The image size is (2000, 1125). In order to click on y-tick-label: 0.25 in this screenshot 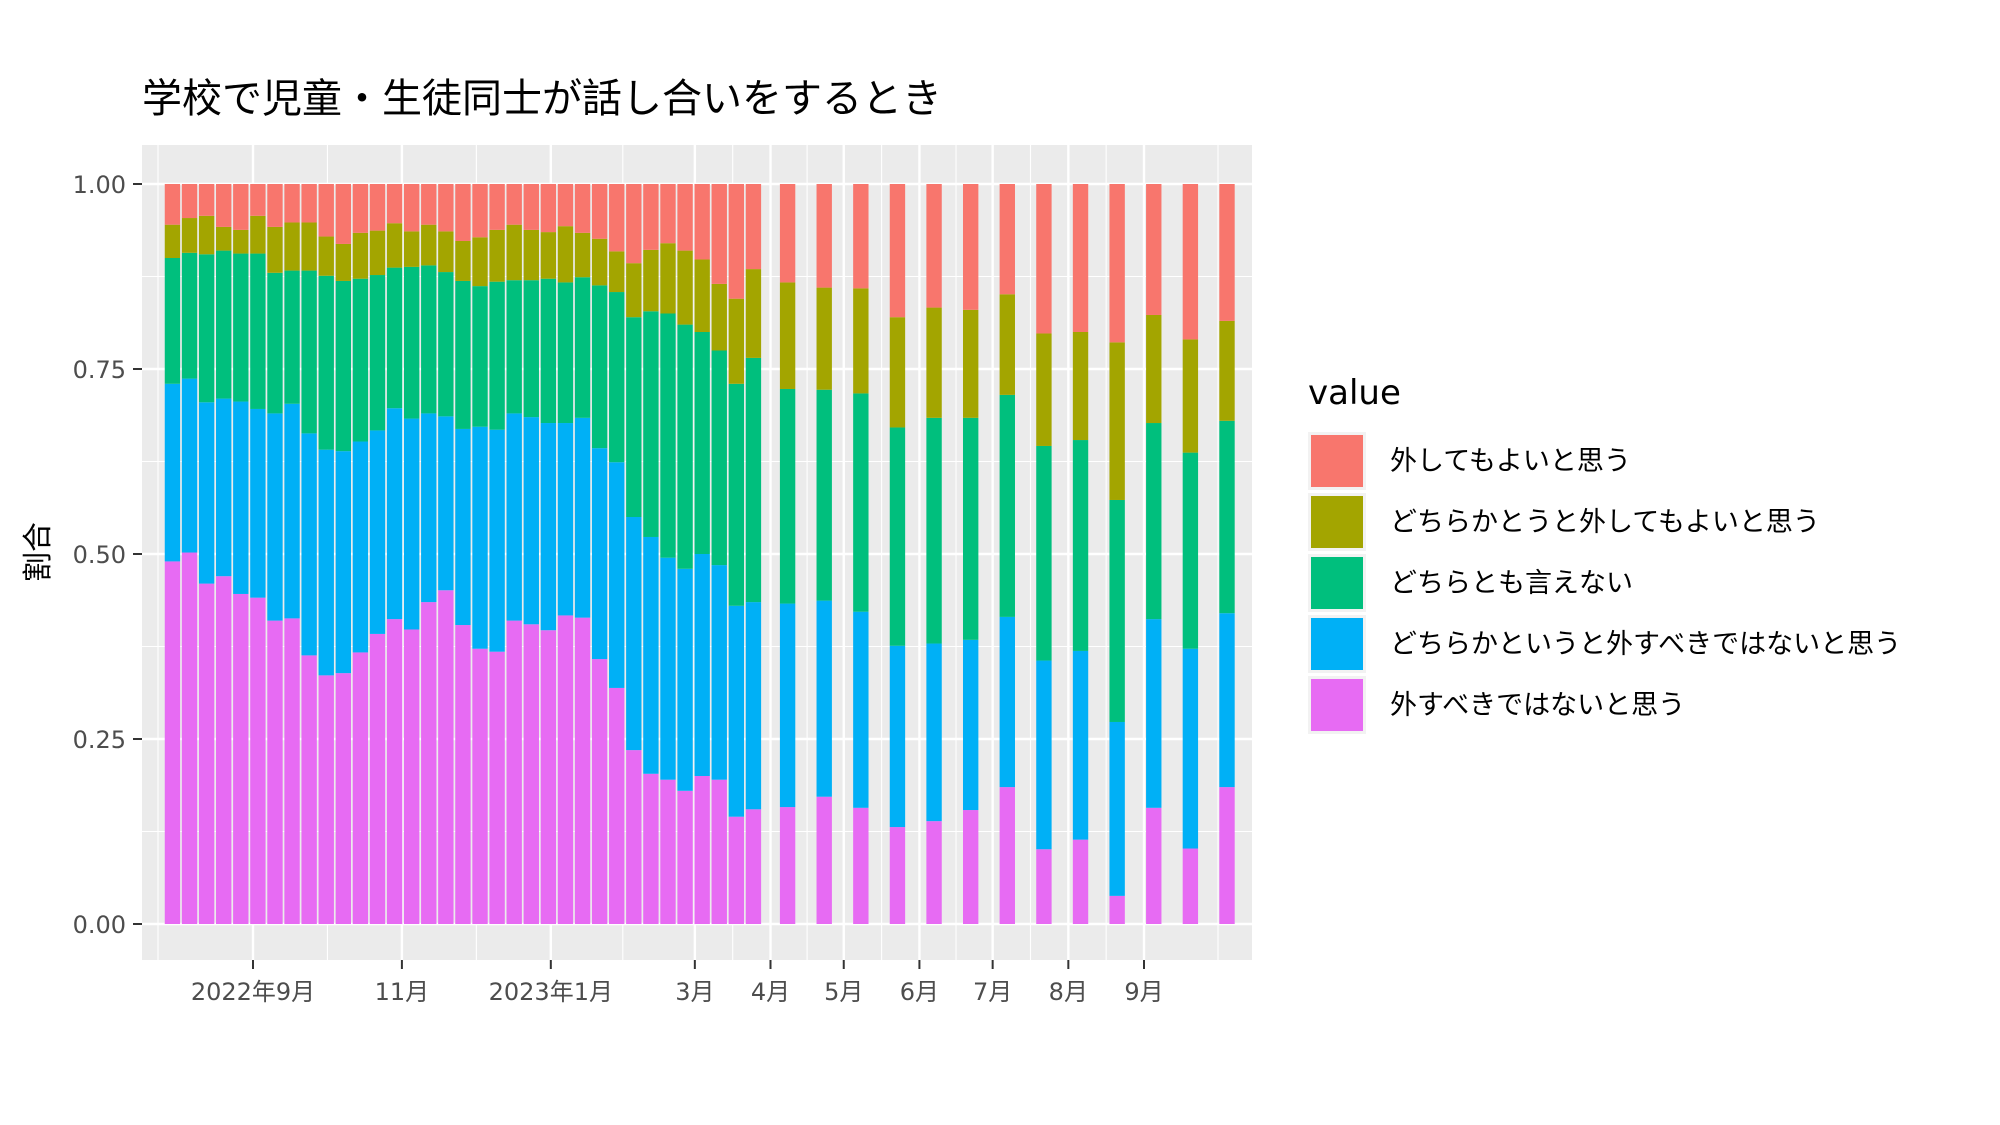, I will do `click(99, 740)`.